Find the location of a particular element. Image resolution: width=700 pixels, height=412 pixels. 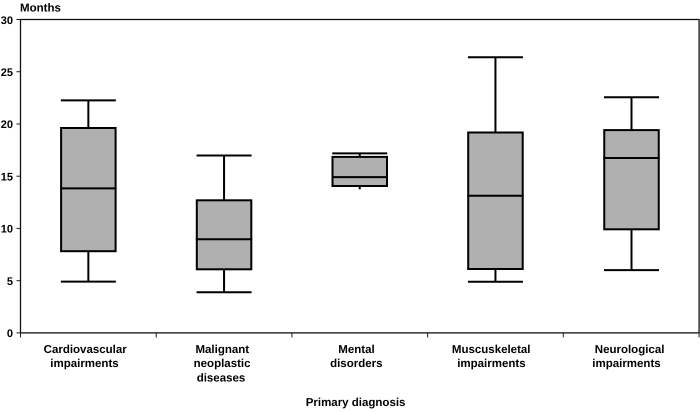

svg-text: Malignant is located at coordinates (222, 350).